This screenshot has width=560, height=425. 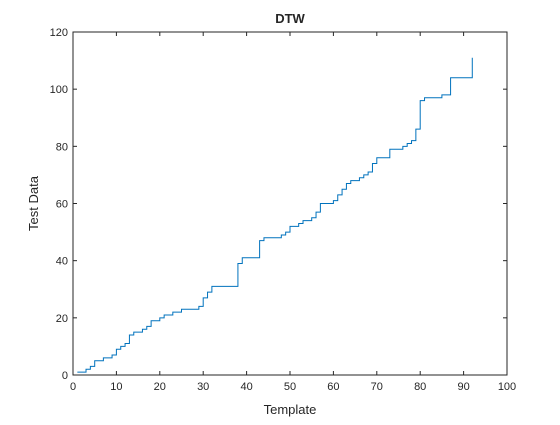 What do you see at coordinates (59, 33) in the screenshot?
I see `y-tick-label: 120` at bounding box center [59, 33].